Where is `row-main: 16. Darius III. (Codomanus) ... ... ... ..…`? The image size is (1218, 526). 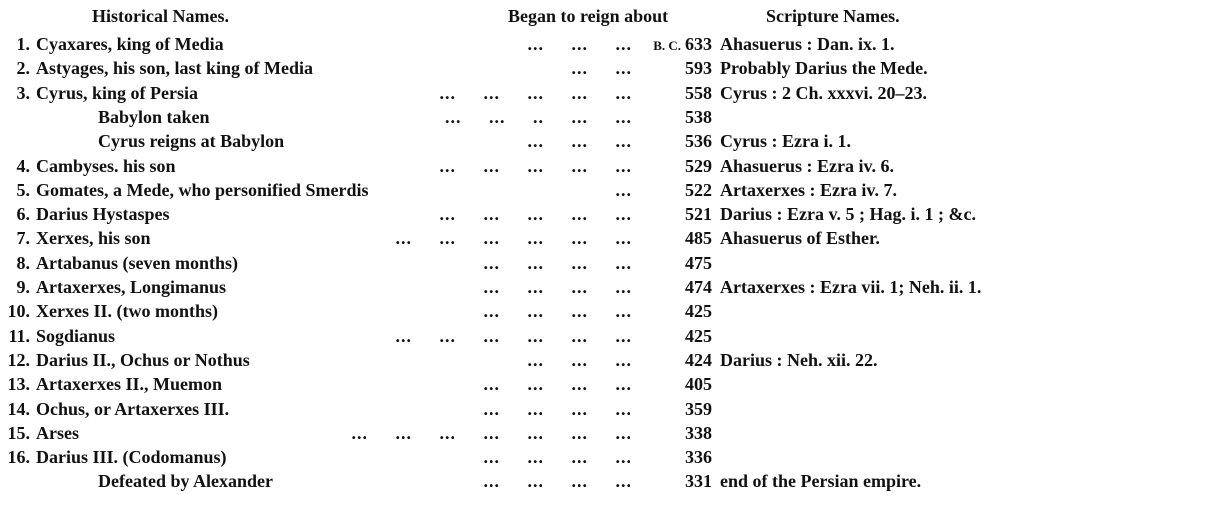 row-main: 16. Darius III. (Codomanus) ... ... ... ..… is located at coordinates (356, 457).